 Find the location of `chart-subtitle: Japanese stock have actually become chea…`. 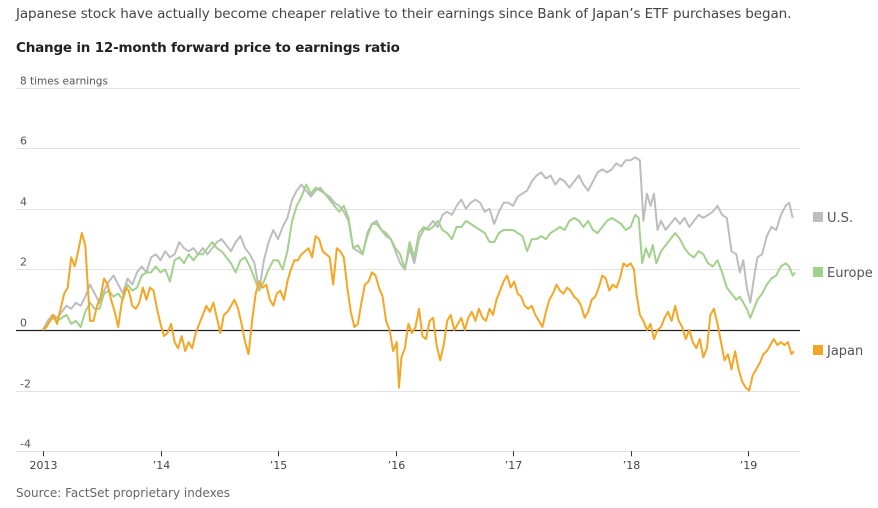

chart-subtitle: Japanese stock have actually become chea… is located at coordinates (404, 14).